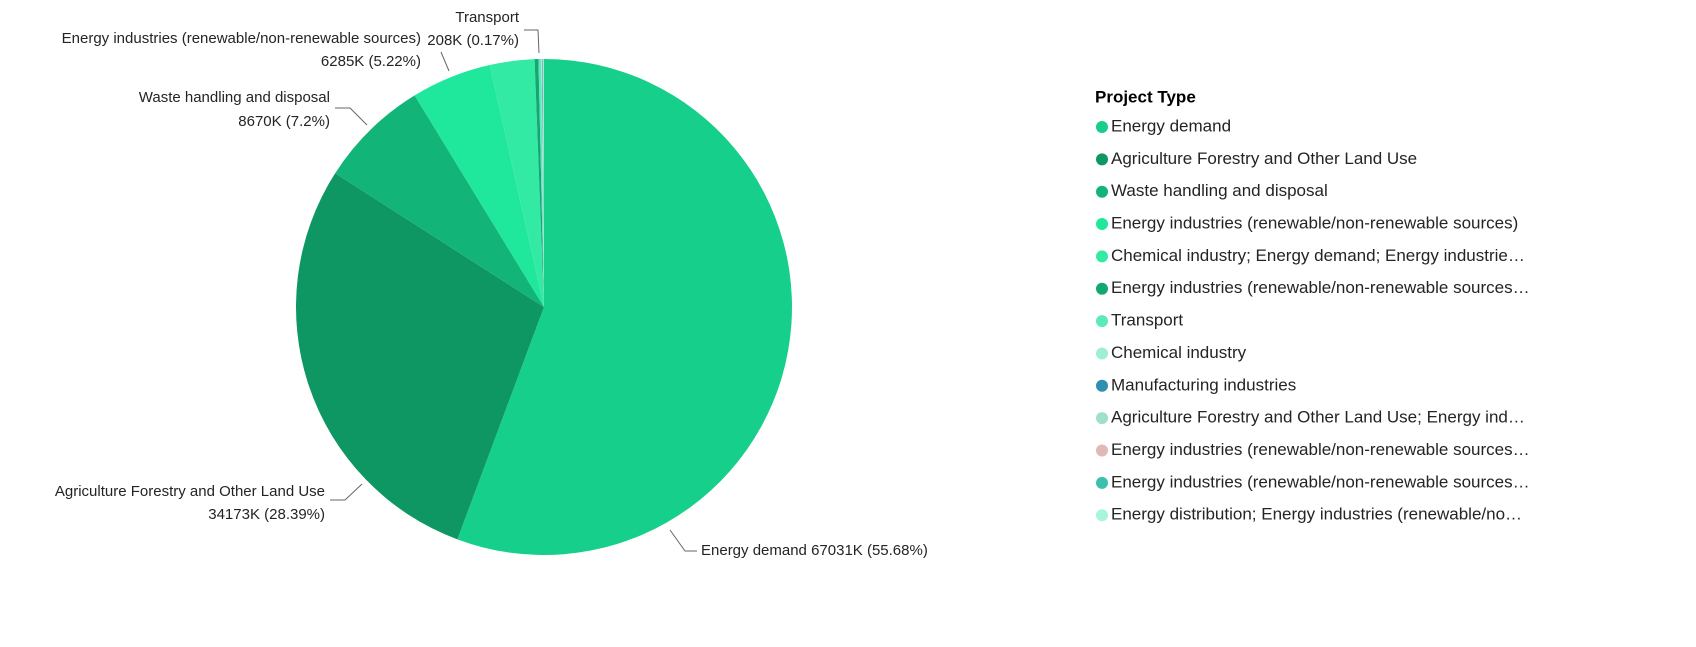  Describe the element at coordinates (234, 97) in the screenshot. I see `data-label-category: Waste handling and disposal` at that location.